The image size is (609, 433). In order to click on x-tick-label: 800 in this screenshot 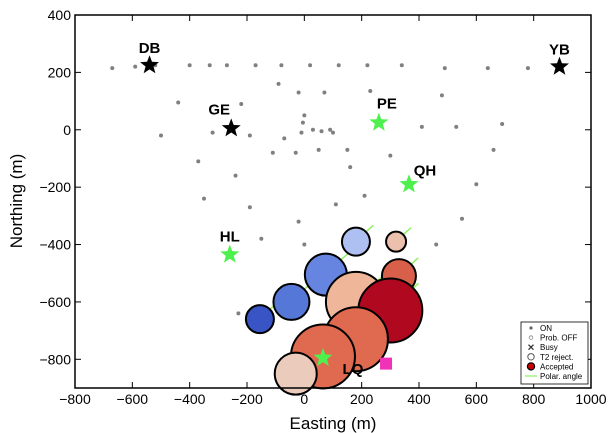, I will do `click(534, 399)`.